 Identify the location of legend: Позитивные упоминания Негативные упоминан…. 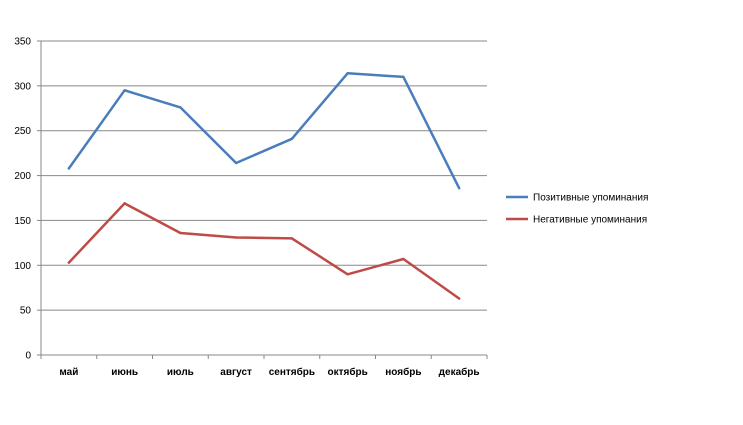
(577, 209).